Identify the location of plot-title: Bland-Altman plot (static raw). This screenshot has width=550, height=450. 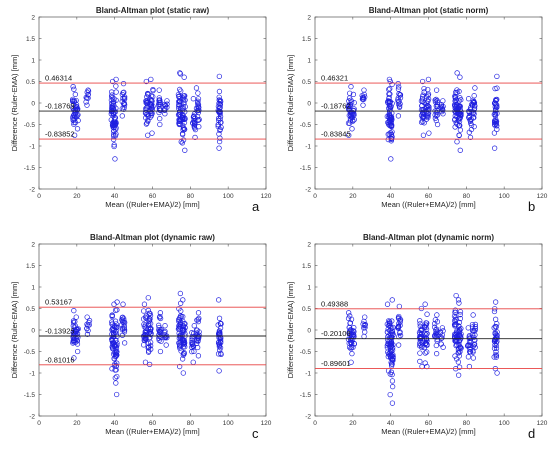
(153, 10).